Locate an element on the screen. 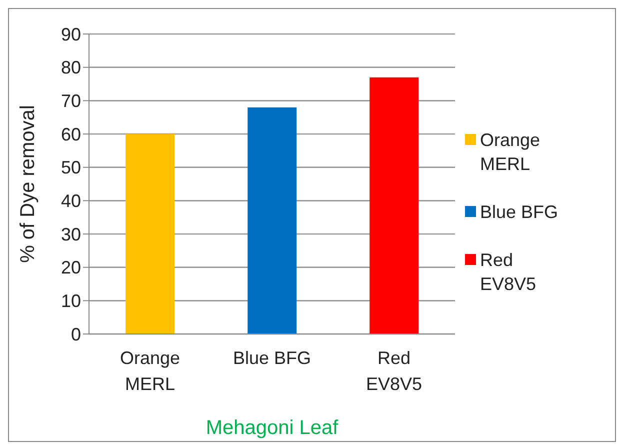 The height and width of the screenshot is (448, 622). y-tick-label: 50 is located at coordinates (70, 168).